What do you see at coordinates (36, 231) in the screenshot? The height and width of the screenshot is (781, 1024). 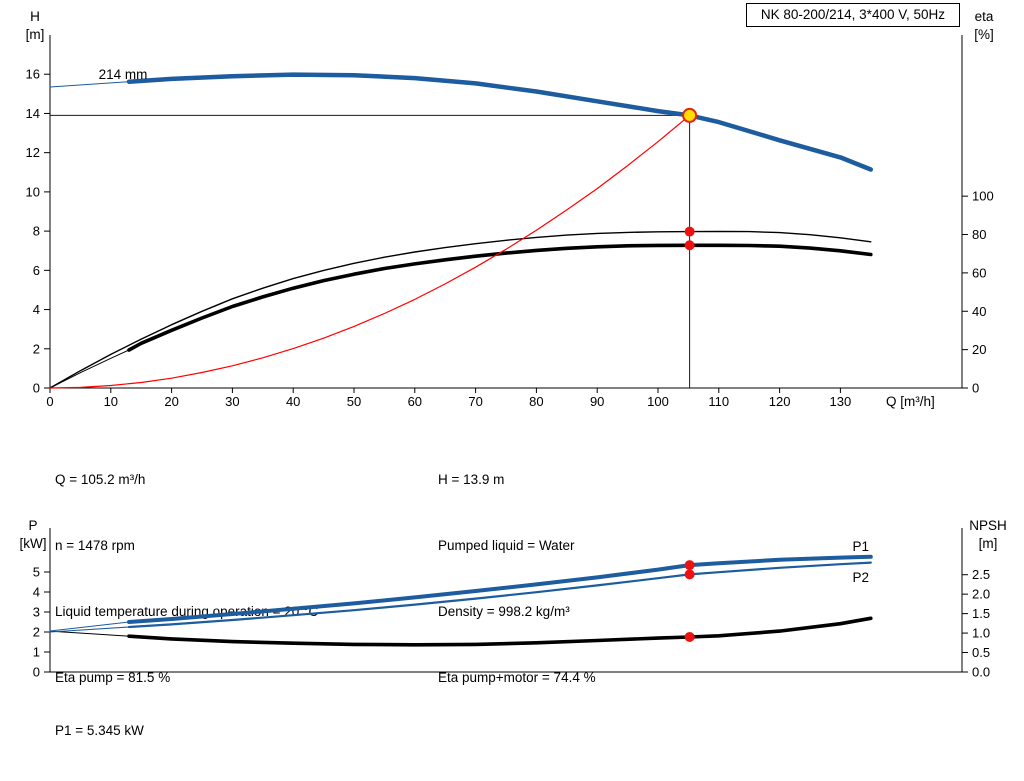 I see `left-tick-label: 8` at bounding box center [36, 231].